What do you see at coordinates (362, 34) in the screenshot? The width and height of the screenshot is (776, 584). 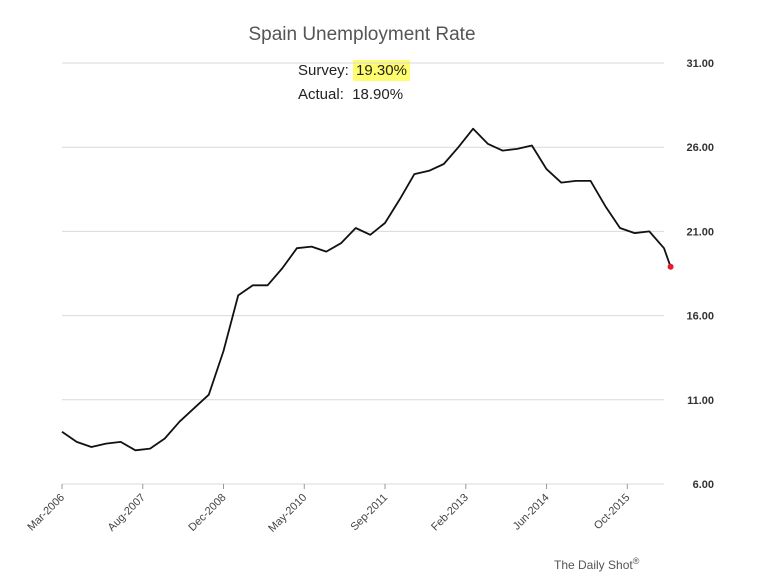 I see `chart-title: Spain Unemployment Rate` at bounding box center [362, 34].